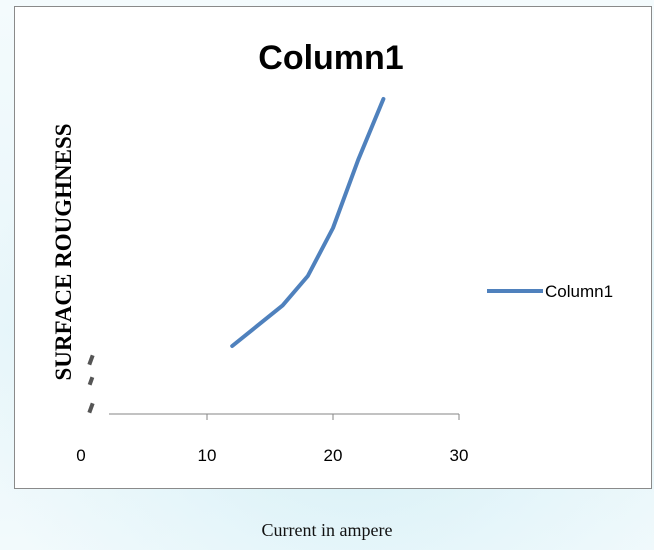 Image resolution: width=654 pixels, height=550 pixels. What do you see at coordinates (80, 455) in the screenshot?
I see `x-tick-label-0: 0` at bounding box center [80, 455].